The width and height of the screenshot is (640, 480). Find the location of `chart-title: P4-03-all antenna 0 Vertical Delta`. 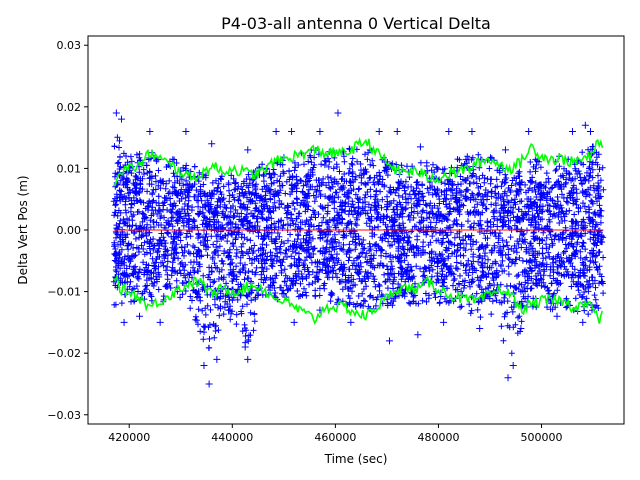

chart-title: P4-03-all antenna 0 Vertical Delta is located at coordinates (356, 23).